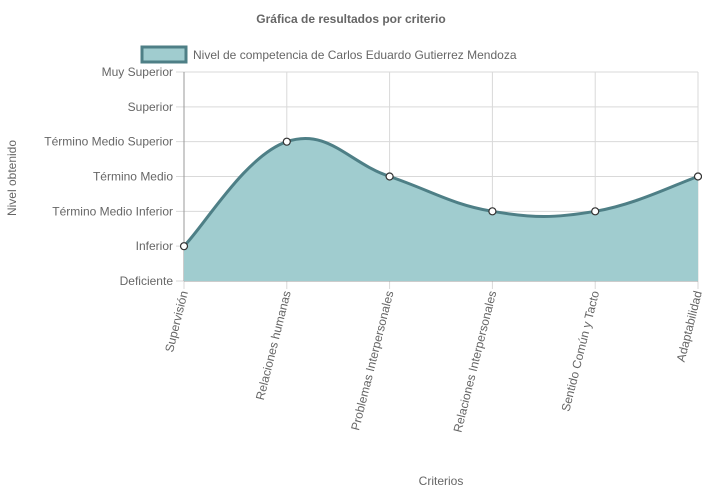 This screenshot has width=702, height=493. What do you see at coordinates (441, 481) in the screenshot?
I see `x-axis-title: Criterios` at bounding box center [441, 481].